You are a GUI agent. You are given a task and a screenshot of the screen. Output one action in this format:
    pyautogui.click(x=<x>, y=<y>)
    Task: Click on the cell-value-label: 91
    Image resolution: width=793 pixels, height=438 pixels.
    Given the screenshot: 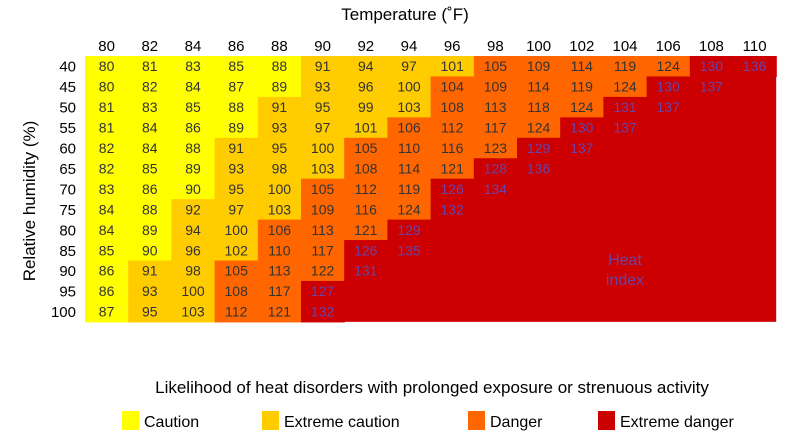 What is the action you would take?
    pyautogui.click(x=323, y=66)
    